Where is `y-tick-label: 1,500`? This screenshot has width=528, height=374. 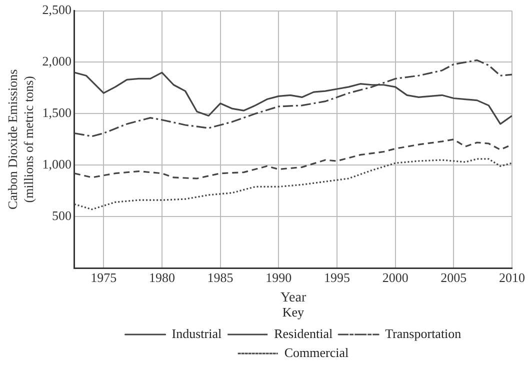 y-tick-label: 1,500 is located at coordinates (57, 112).